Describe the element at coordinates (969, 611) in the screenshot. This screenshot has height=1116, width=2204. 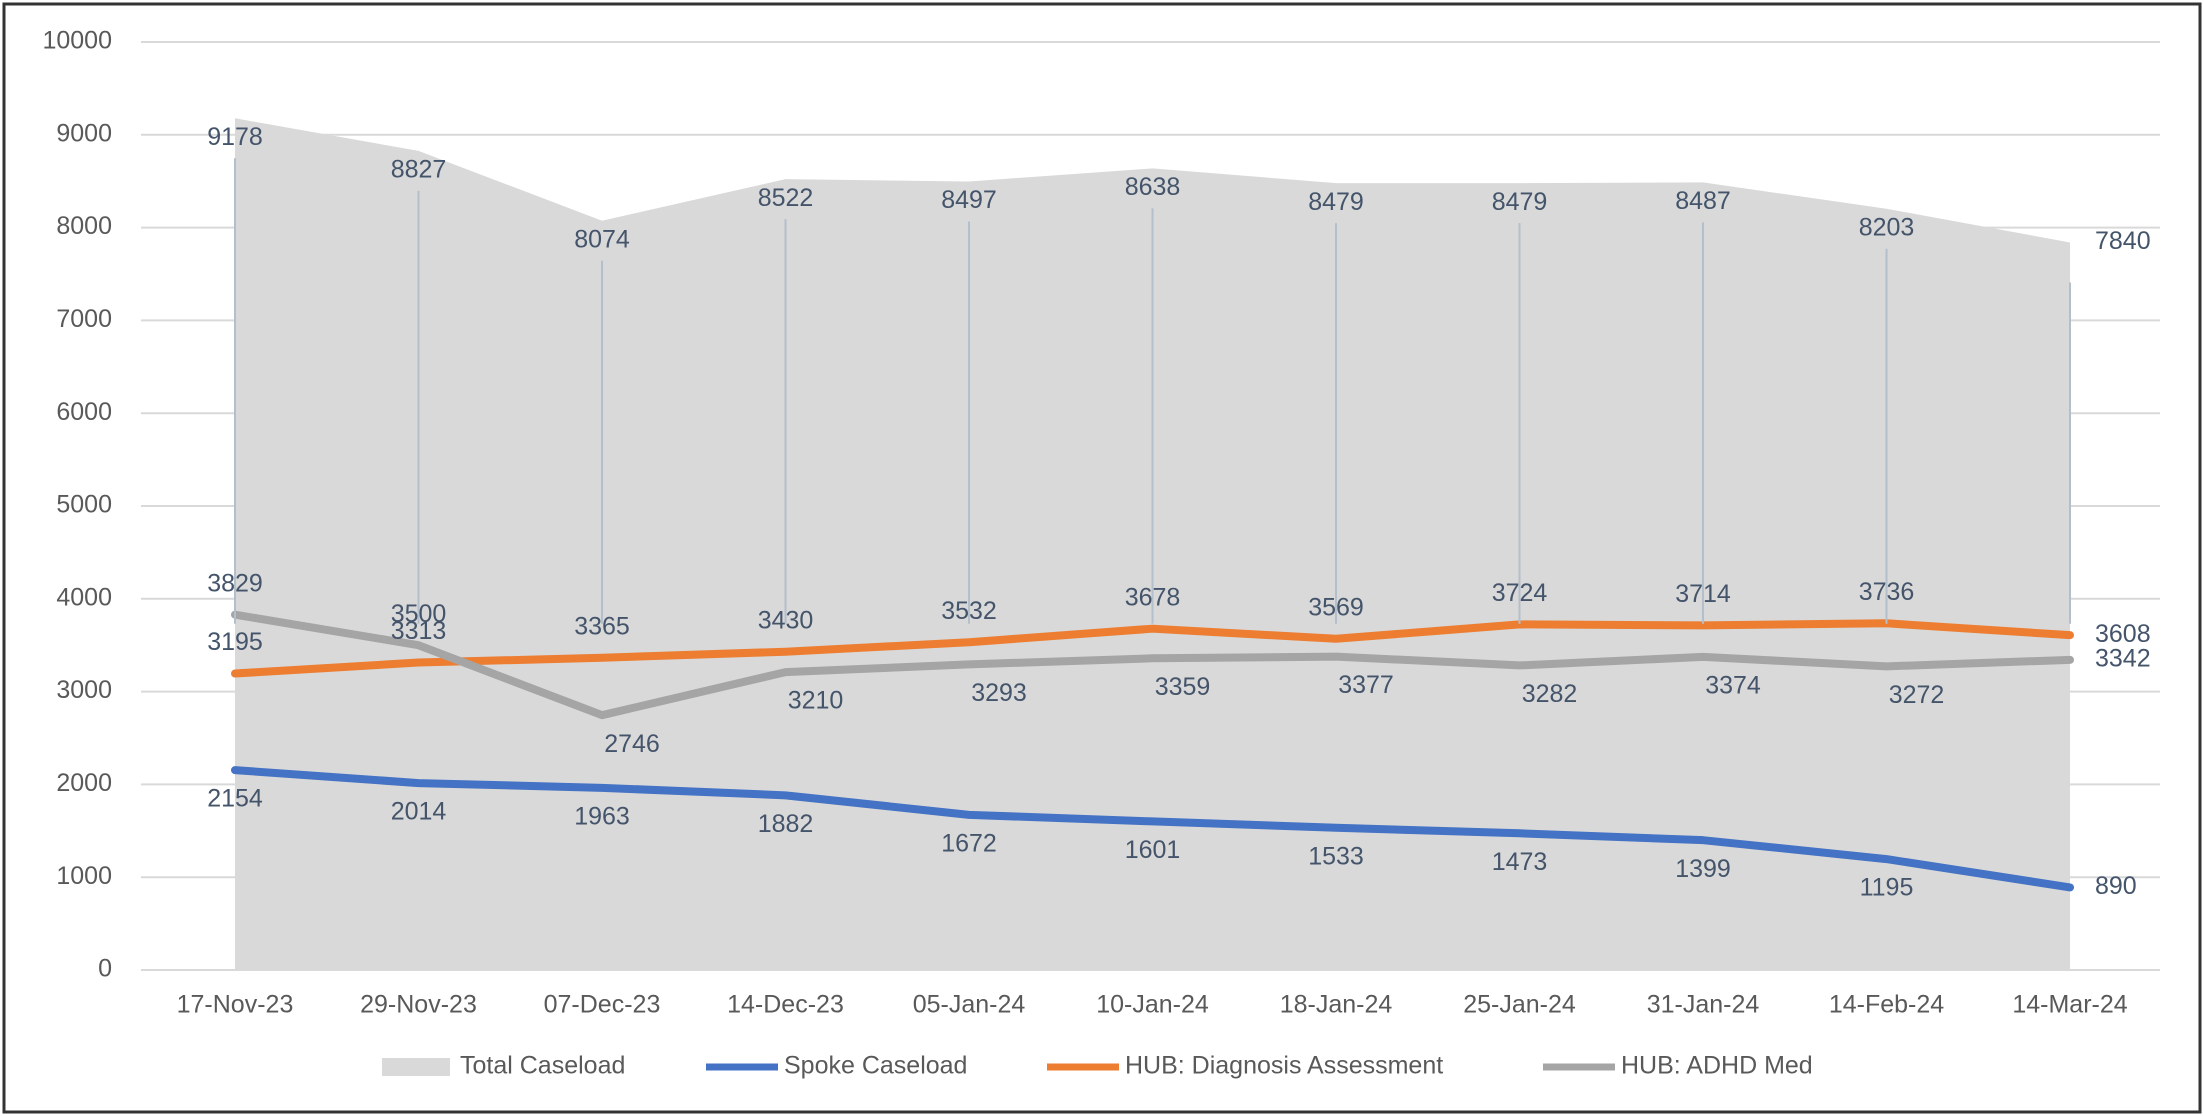
I see `data-label: 3532` at that location.